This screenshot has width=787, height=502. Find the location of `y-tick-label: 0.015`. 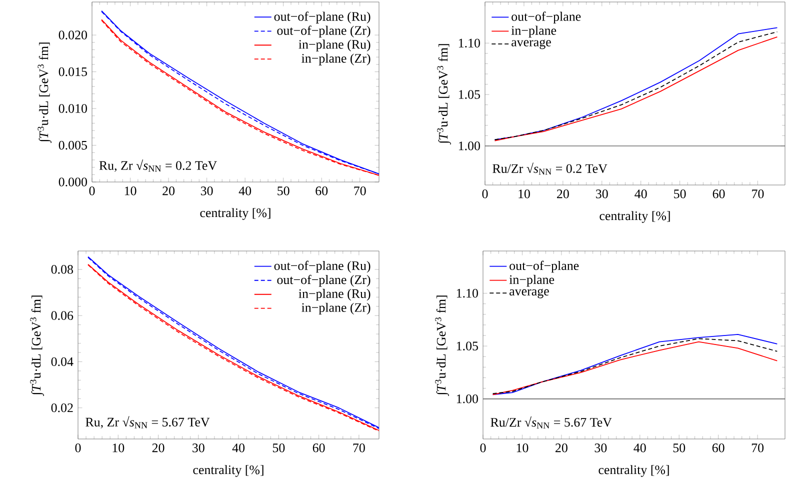

y-tick-label: 0.015 is located at coordinates (72, 71).